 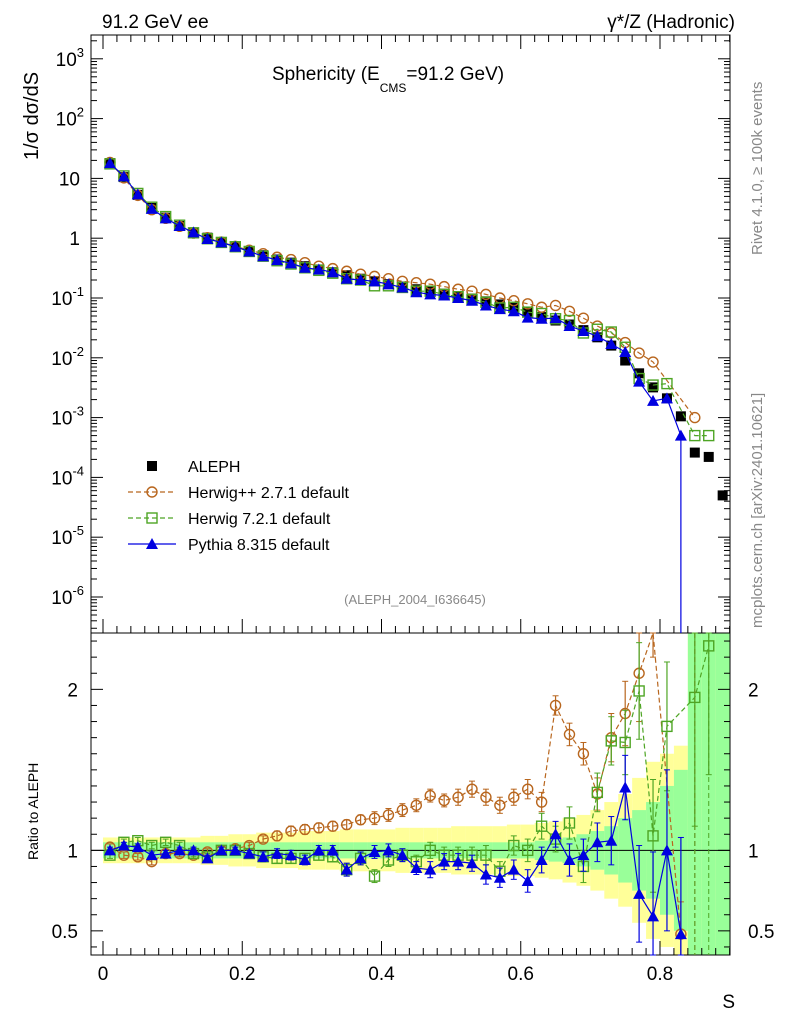 I want to click on mcplots-label: mcplots.cern.ch [arXiv:2401.10621], so click(x=757, y=510).